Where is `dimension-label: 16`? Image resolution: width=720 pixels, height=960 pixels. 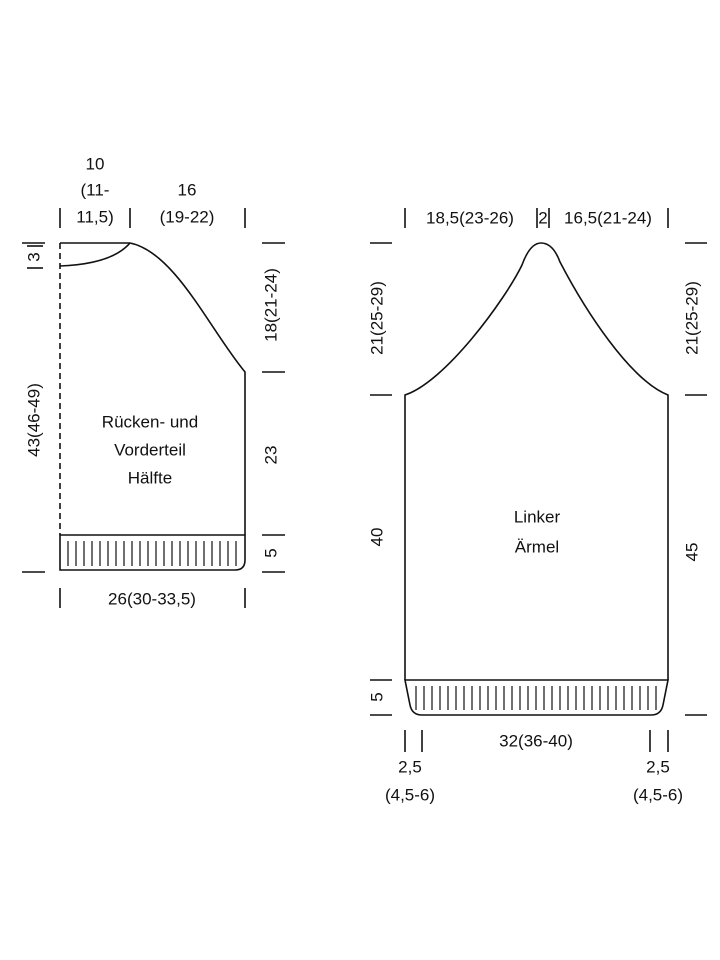 dimension-label: 16 is located at coordinates (187, 189).